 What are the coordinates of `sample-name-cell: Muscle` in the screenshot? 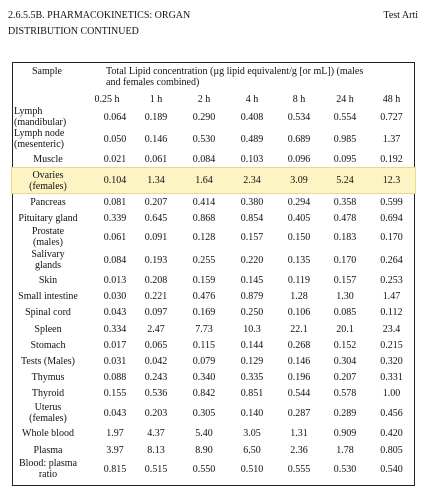 It's located at (47, 159).